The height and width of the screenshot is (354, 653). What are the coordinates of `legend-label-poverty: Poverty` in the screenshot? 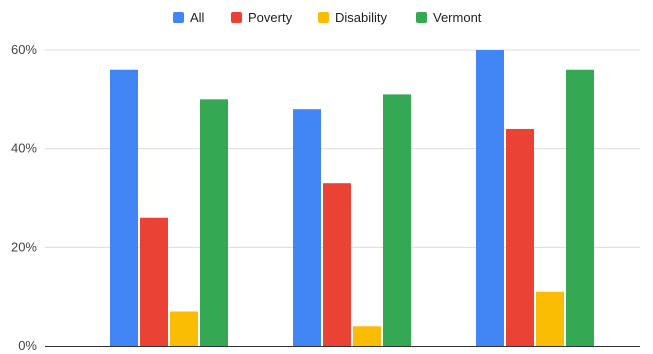 It's located at (270, 17).